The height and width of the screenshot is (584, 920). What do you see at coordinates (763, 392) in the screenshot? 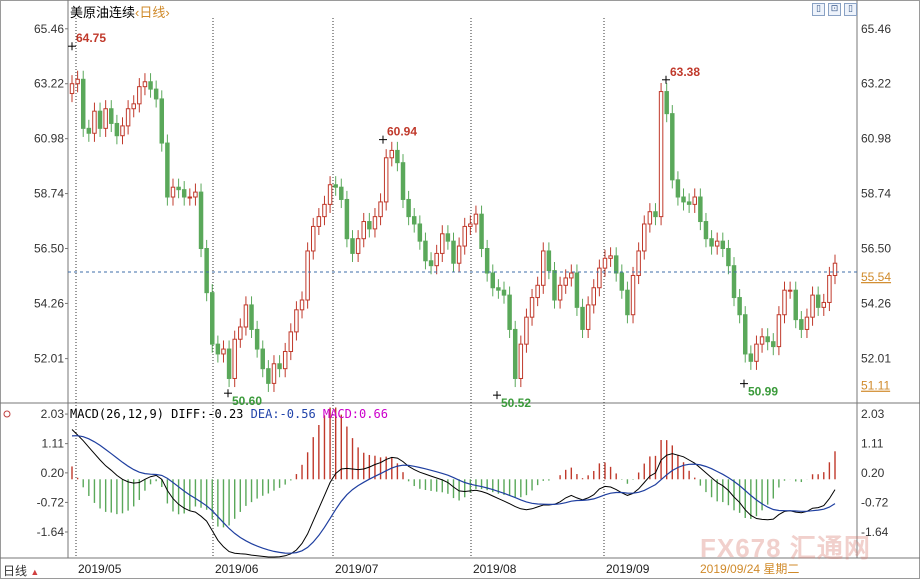
I see `low-annotation: 50.99` at bounding box center [763, 392].